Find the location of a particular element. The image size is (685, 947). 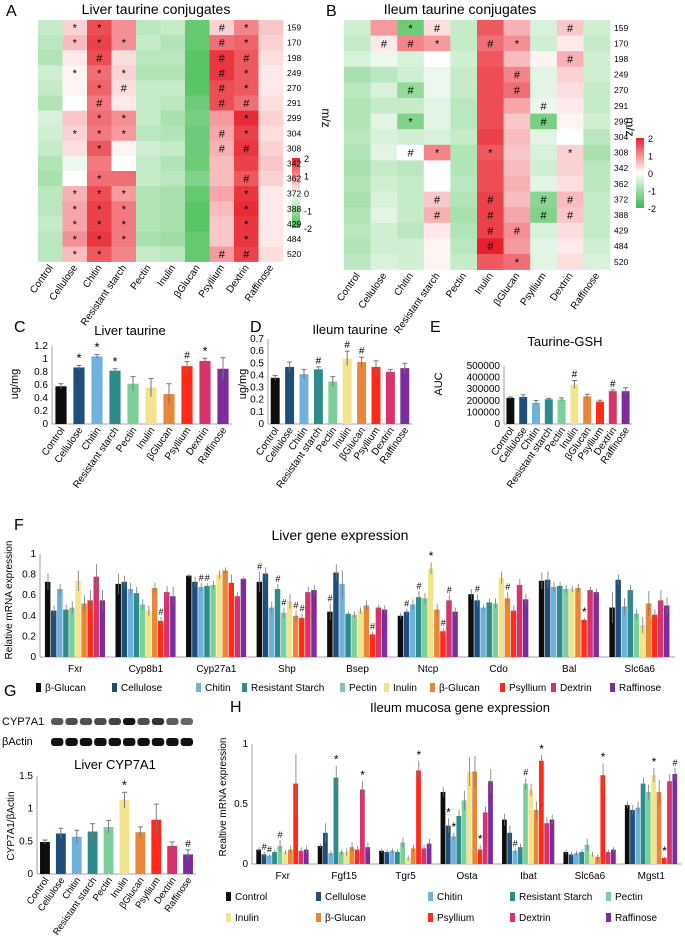

y-tick-label: 1 is located at coordinates (30, 809).